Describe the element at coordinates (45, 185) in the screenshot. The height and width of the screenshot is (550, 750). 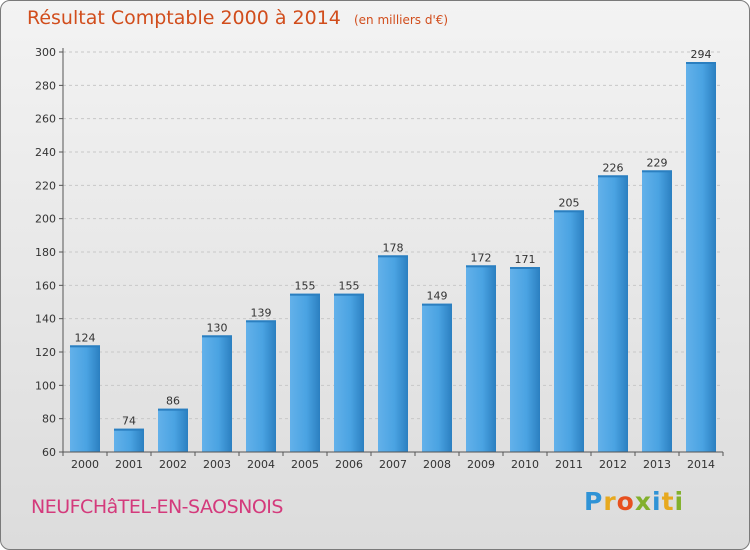
I see `y-tick-label: 220` at that location.